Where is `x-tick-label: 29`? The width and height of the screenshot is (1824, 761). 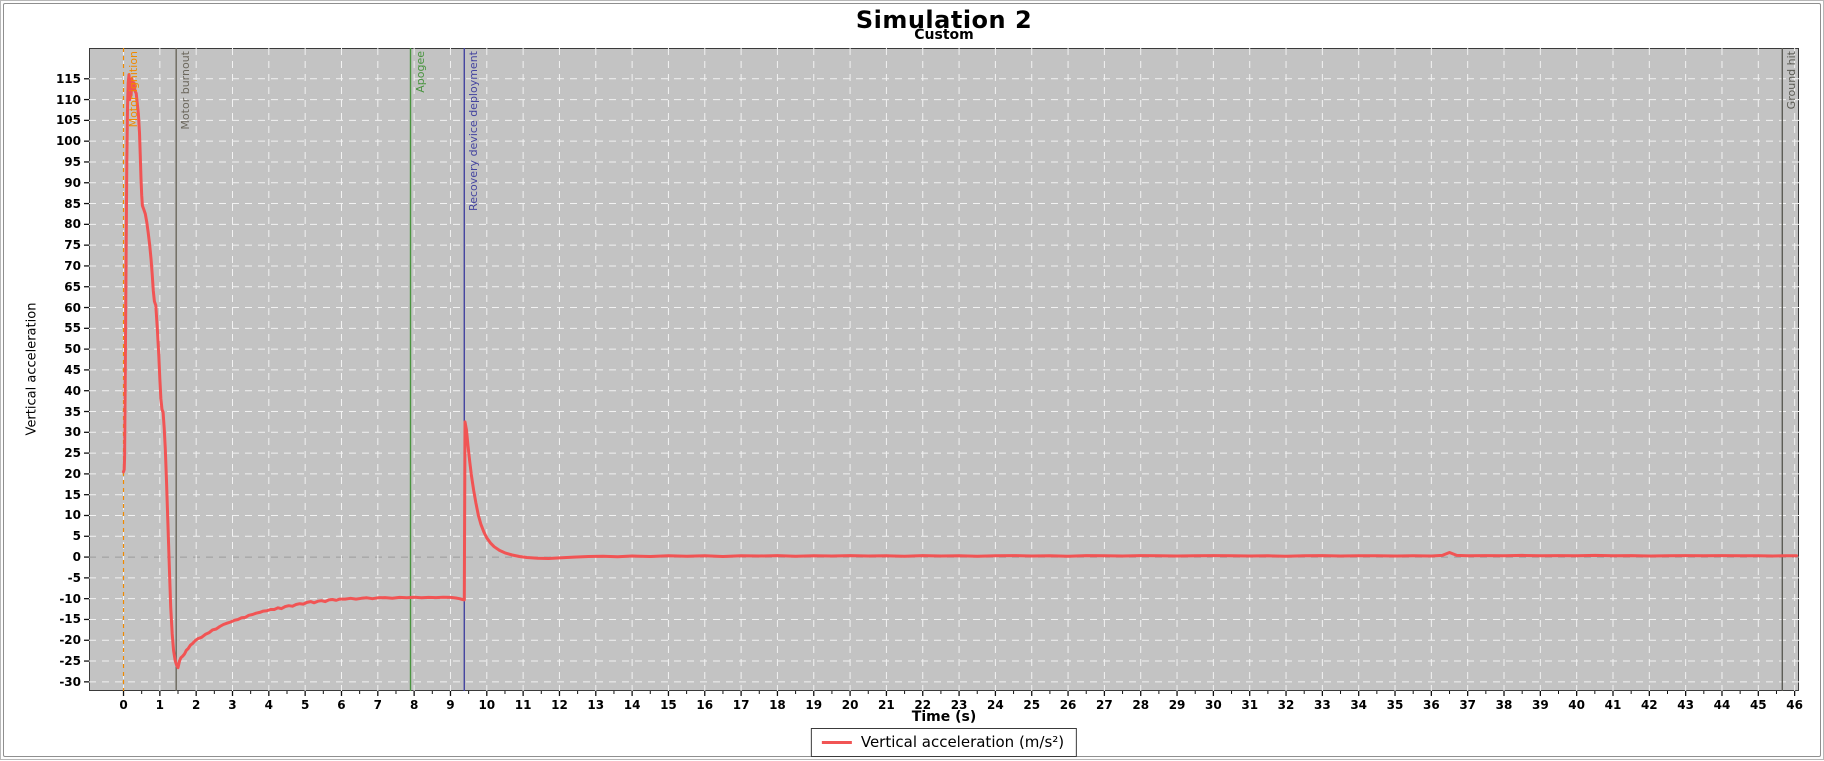 x-tick-label: 29 is located at coordinates (1177, 705).